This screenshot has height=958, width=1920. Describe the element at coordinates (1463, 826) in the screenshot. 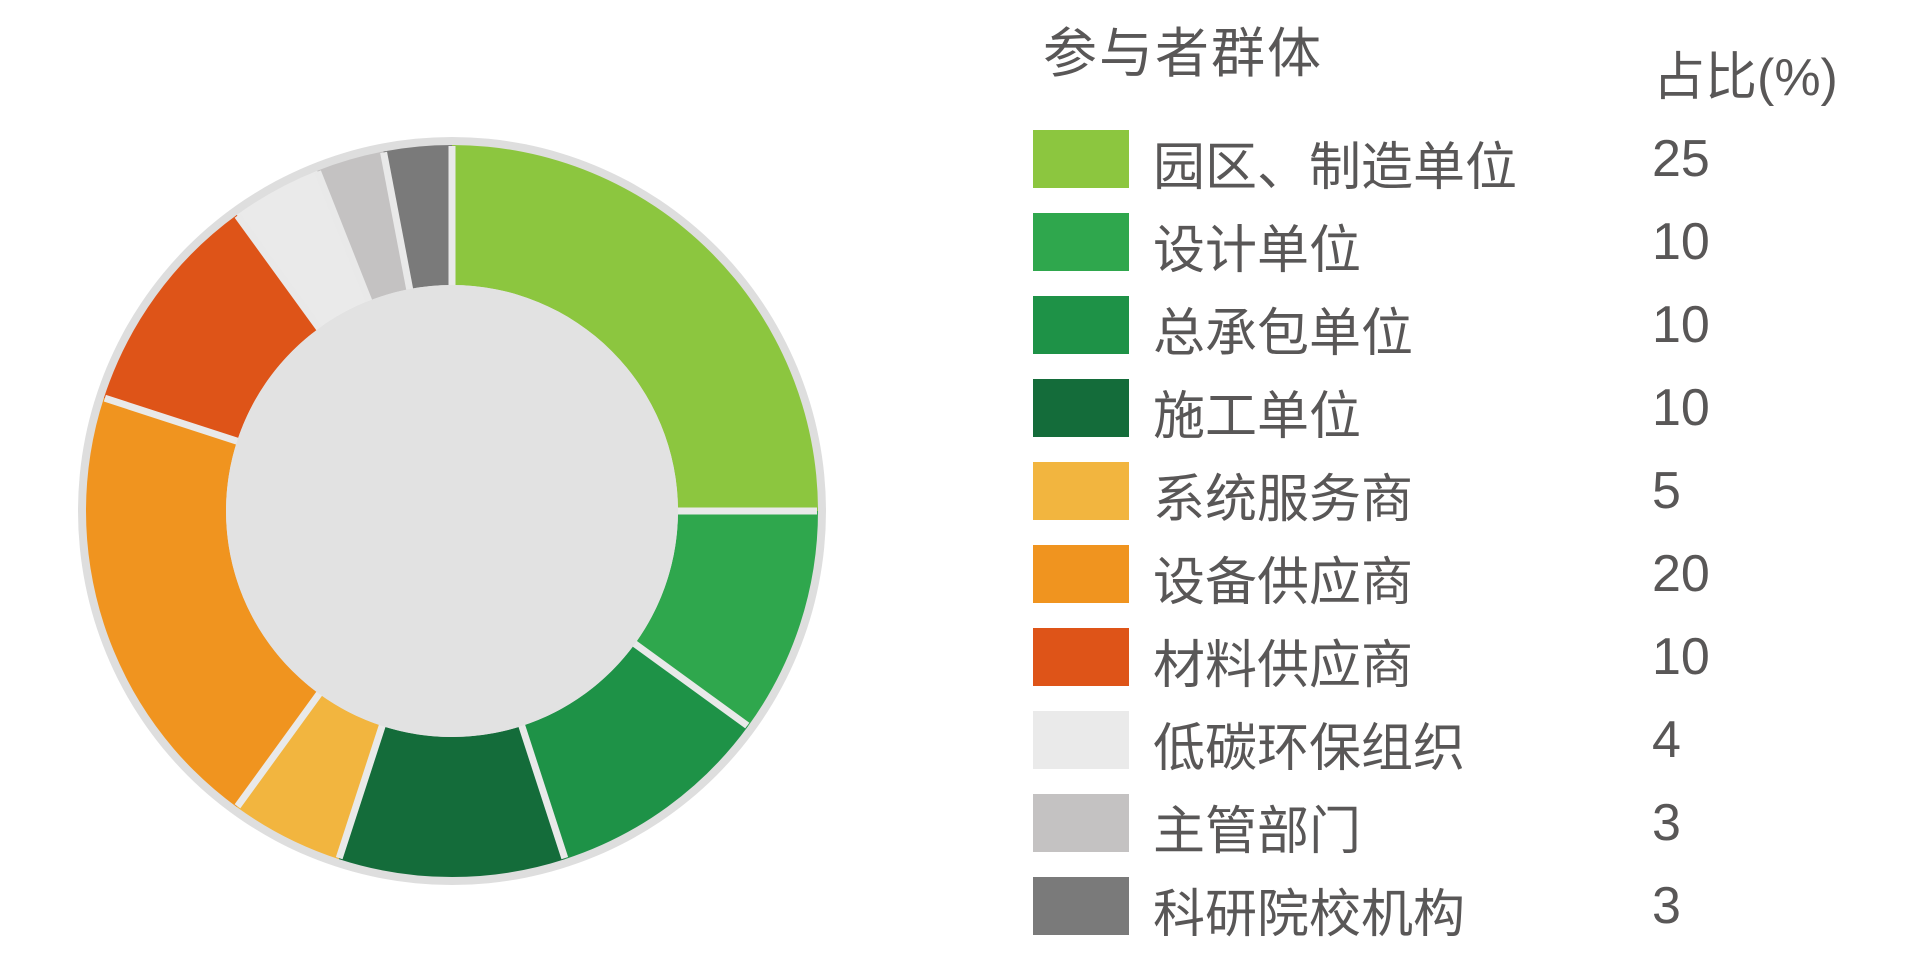

I see `legend-row: 主管部门 3` at that location.